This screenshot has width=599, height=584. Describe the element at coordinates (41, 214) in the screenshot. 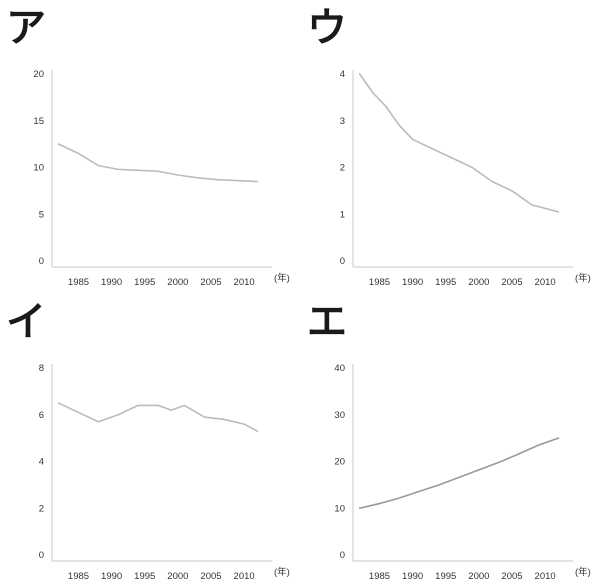

I see `y-tick-label: 5` at that location.